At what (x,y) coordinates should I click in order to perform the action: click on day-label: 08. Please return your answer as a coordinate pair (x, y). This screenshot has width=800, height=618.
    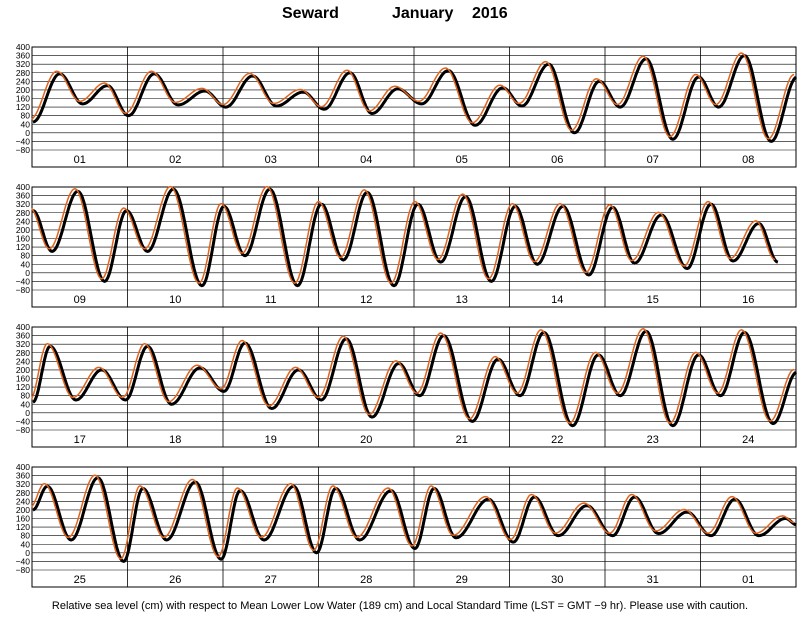
    Looking at the image, I should click on (748, 160).